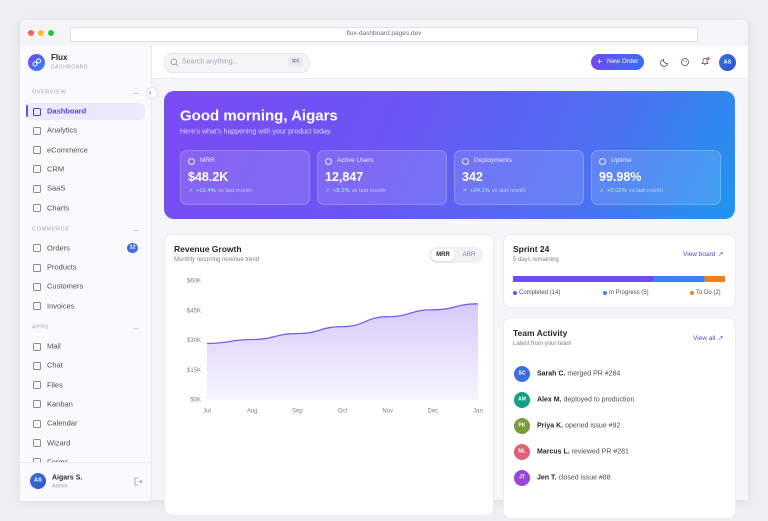  I want to click on logout-icon, so click(138, 481).